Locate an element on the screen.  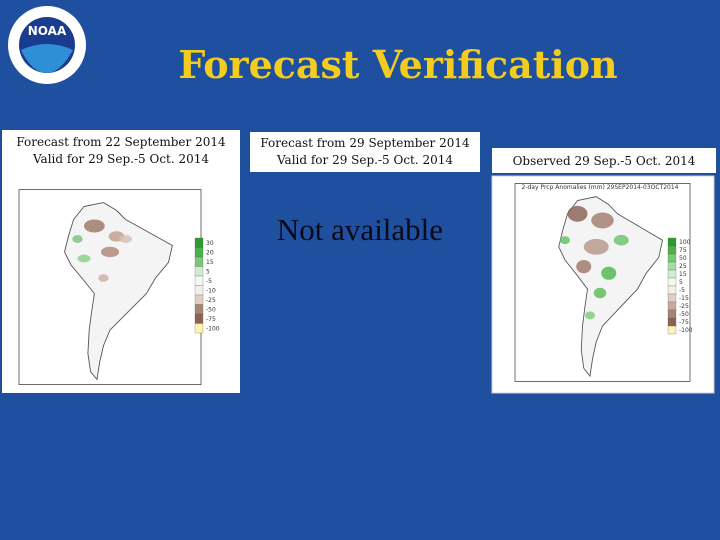
legend-label: 25 is located at coordinates (683, 266).